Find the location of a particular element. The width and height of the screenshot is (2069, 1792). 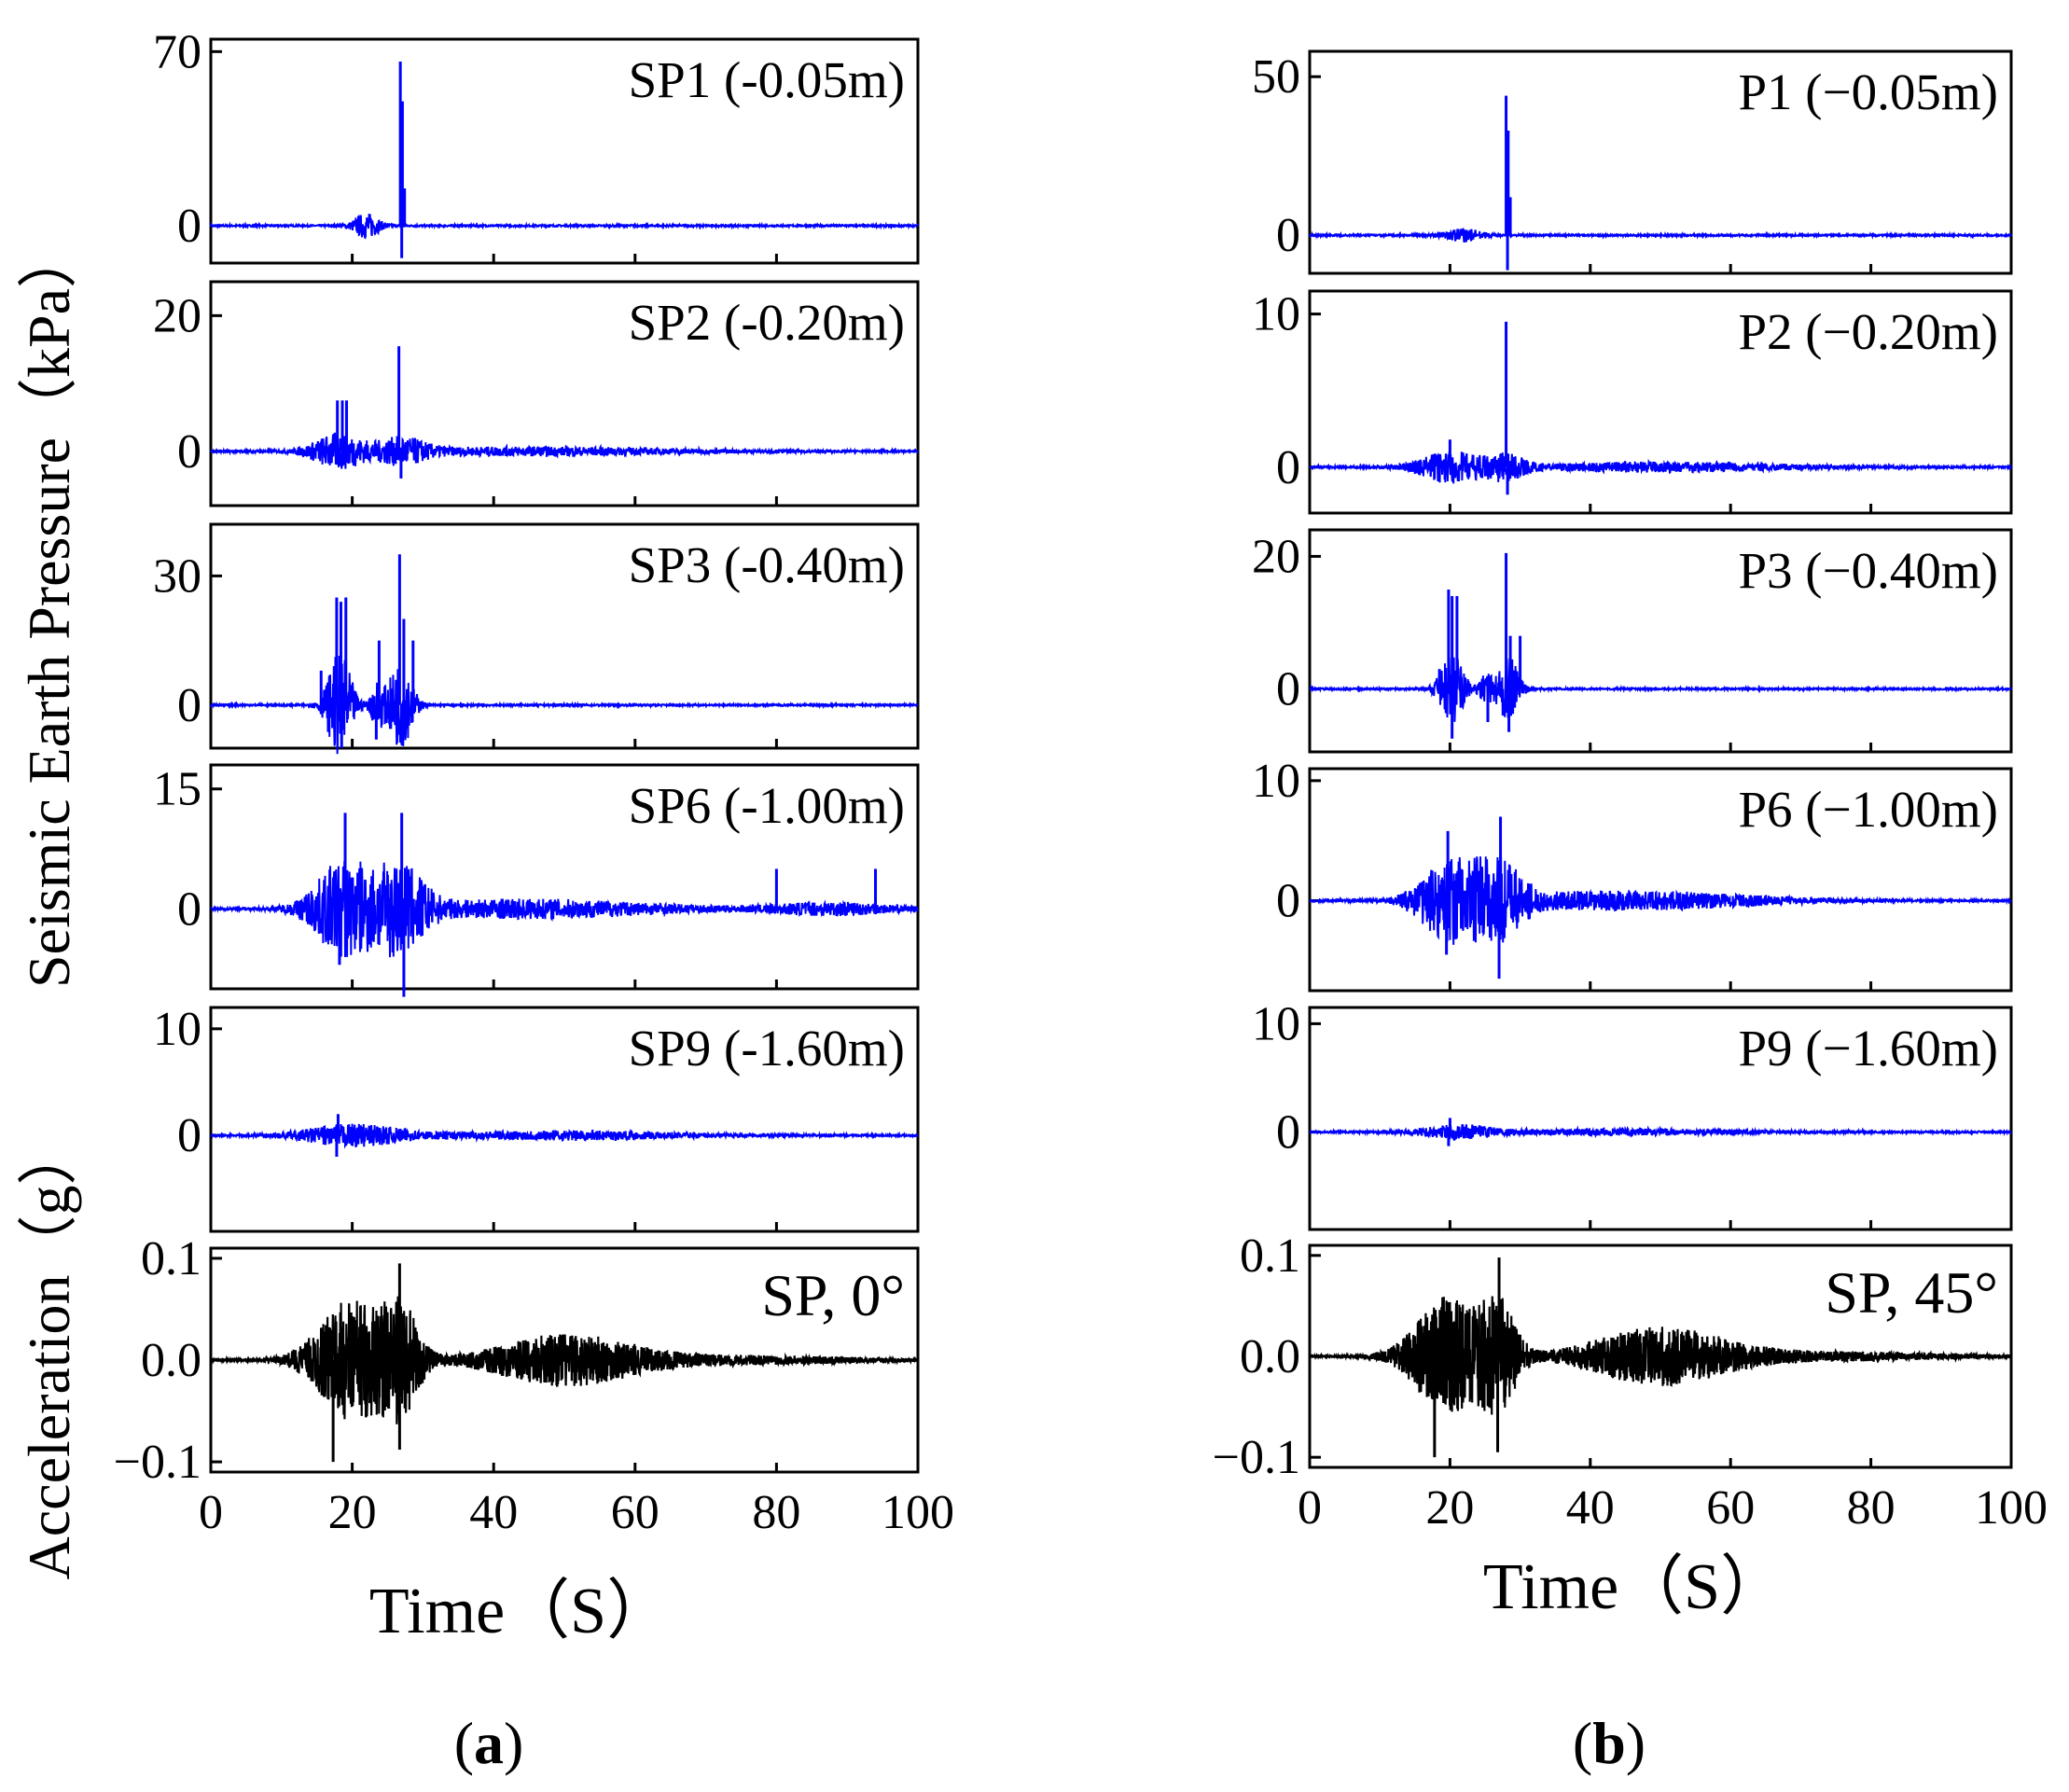

subplot-a-2: 0 20 SP2 (-0.20m) is located at coordinates (537, 394).